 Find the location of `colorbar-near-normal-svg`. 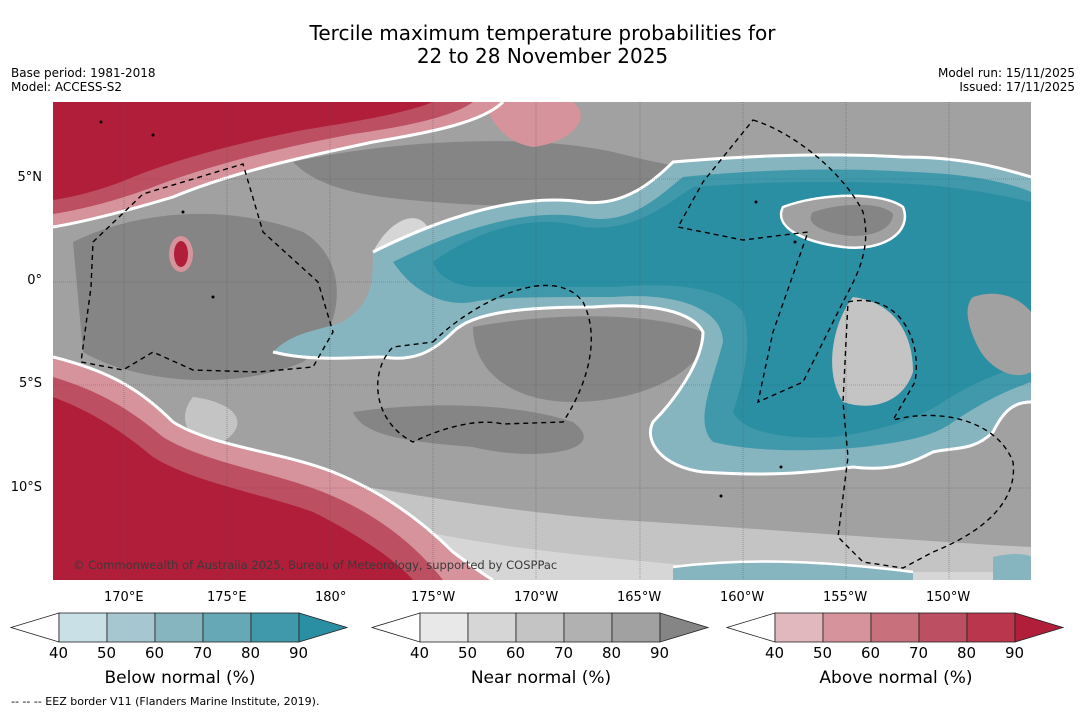

colorbar-near-normal-svg is located at coordinates (540, 627).